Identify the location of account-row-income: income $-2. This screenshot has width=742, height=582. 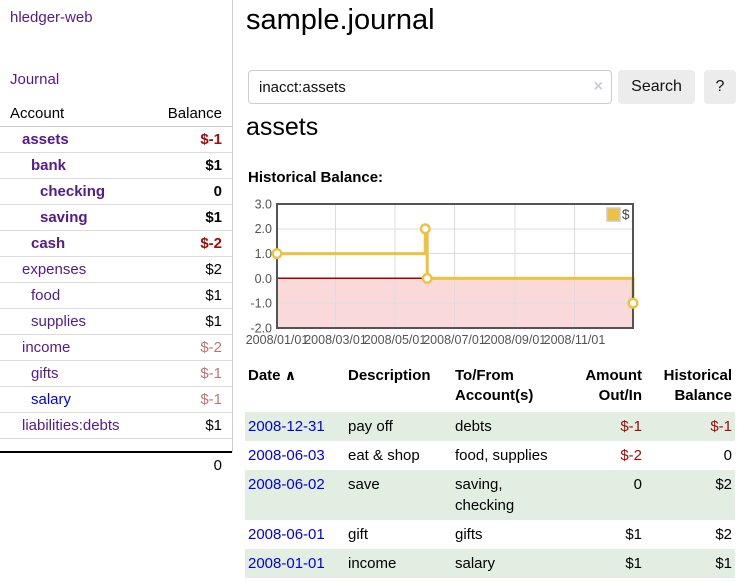
(116, 347).